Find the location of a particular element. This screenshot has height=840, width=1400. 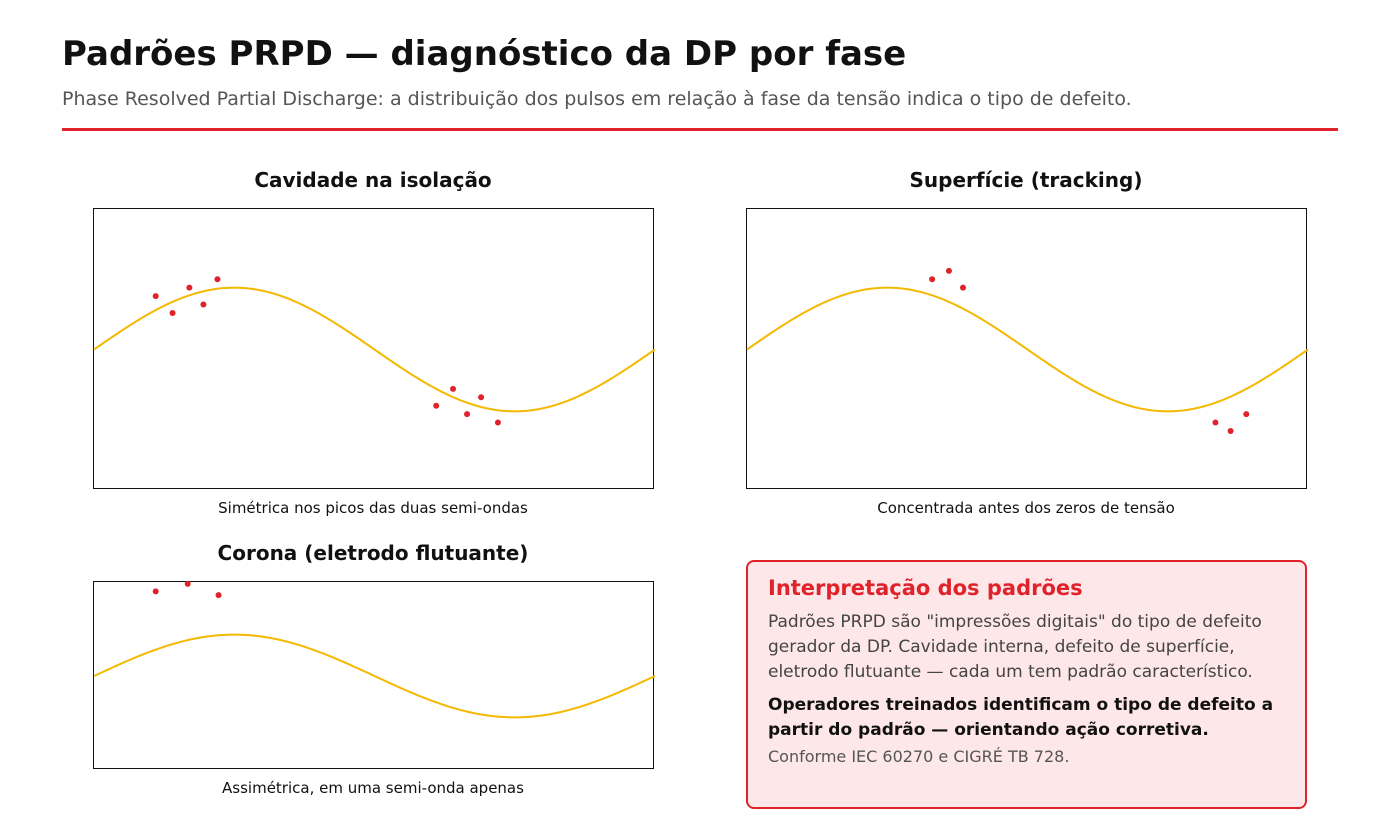

prpd-plot-surface is located at coordinates (1027, 348).